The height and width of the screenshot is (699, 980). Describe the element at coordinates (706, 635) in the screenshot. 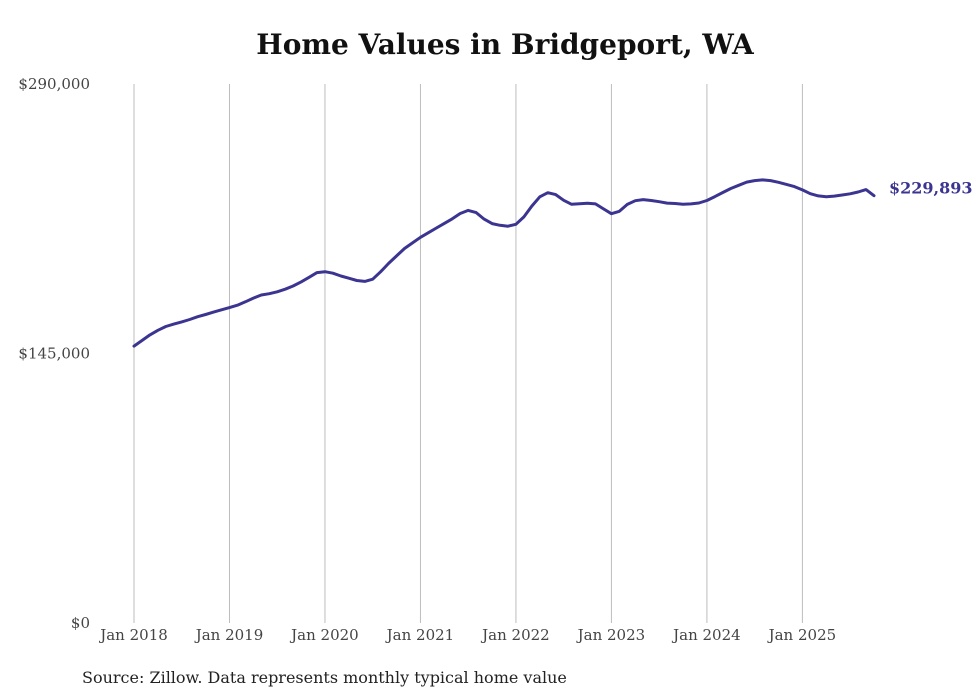

I see `x-tick-label: Jan 2024` at that location.